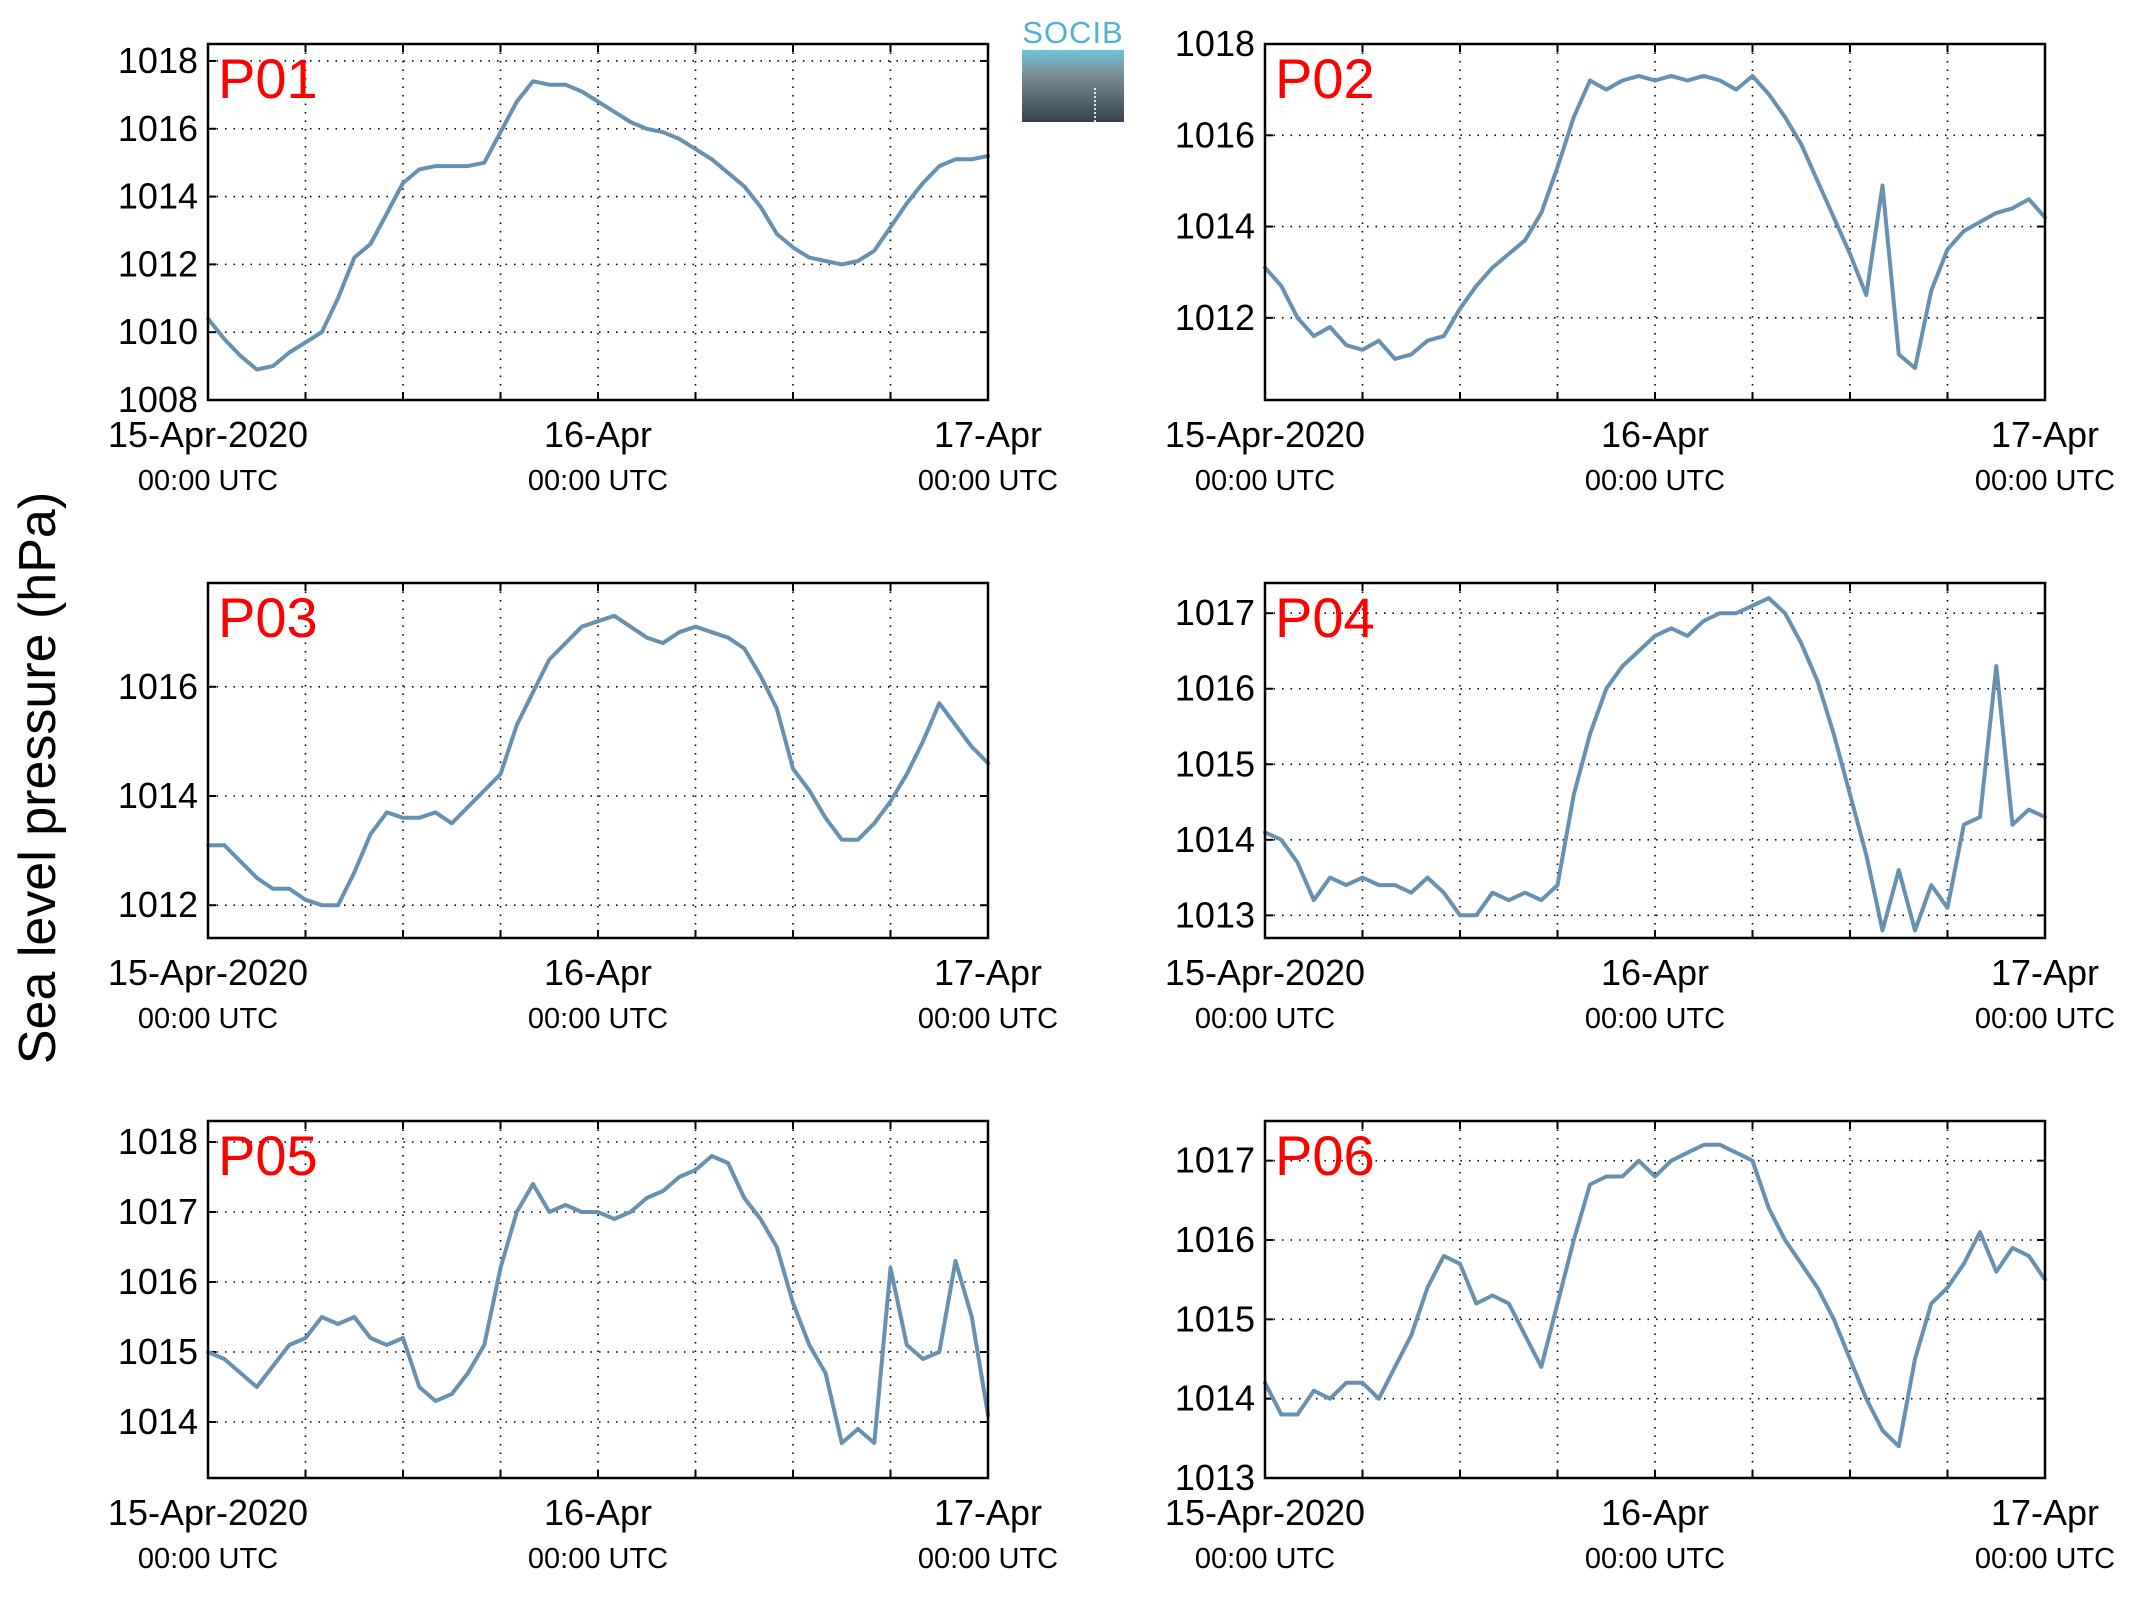 This screenshot has height=1608, width=2138. What do you see at coordinates (1325, 78) in the screenshot?
I see `panel-title: P02` at bounding box center [1325, 78].